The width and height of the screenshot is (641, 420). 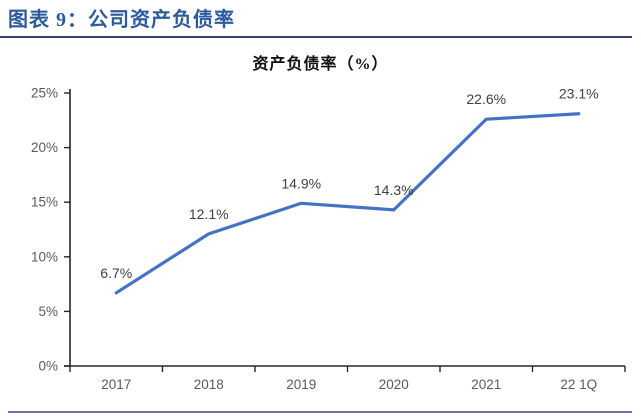 What do you see at coordinates (316, 19) in the screenshot?
I see `figure-header: 图表 9：公司资产负债率` at bounding box center [316, 19].